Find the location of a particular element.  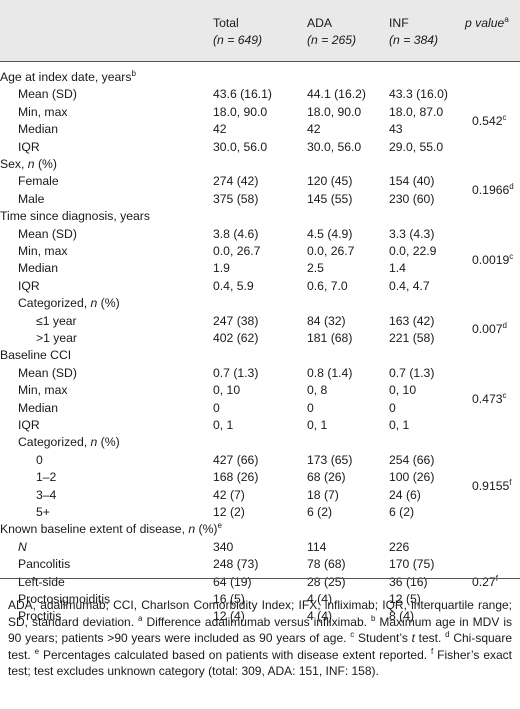

table-row: Time since diagnosis, years is located at coordinates (260, 216).